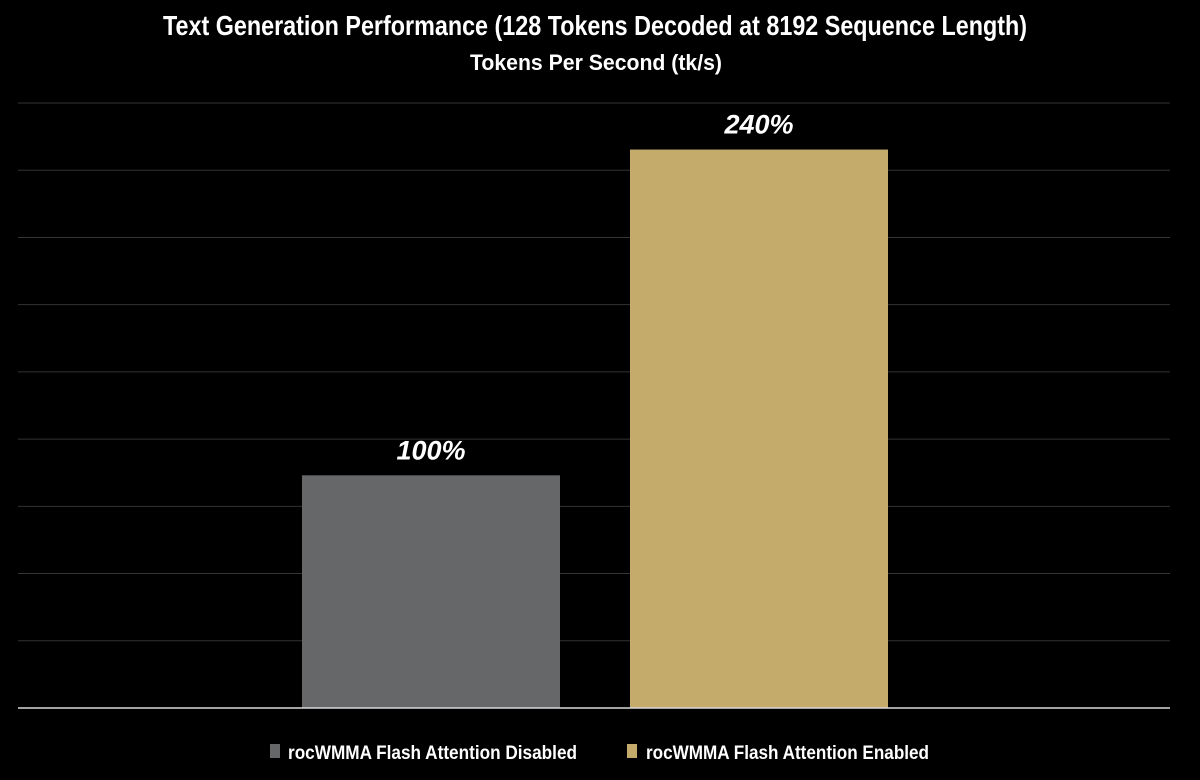 The image size is (1200, 780). Describe the element at coordinates (432, 753) in the screenshot. I see `legend-label-disabled: rocWMMA Flash Attention Disabled` at that location.